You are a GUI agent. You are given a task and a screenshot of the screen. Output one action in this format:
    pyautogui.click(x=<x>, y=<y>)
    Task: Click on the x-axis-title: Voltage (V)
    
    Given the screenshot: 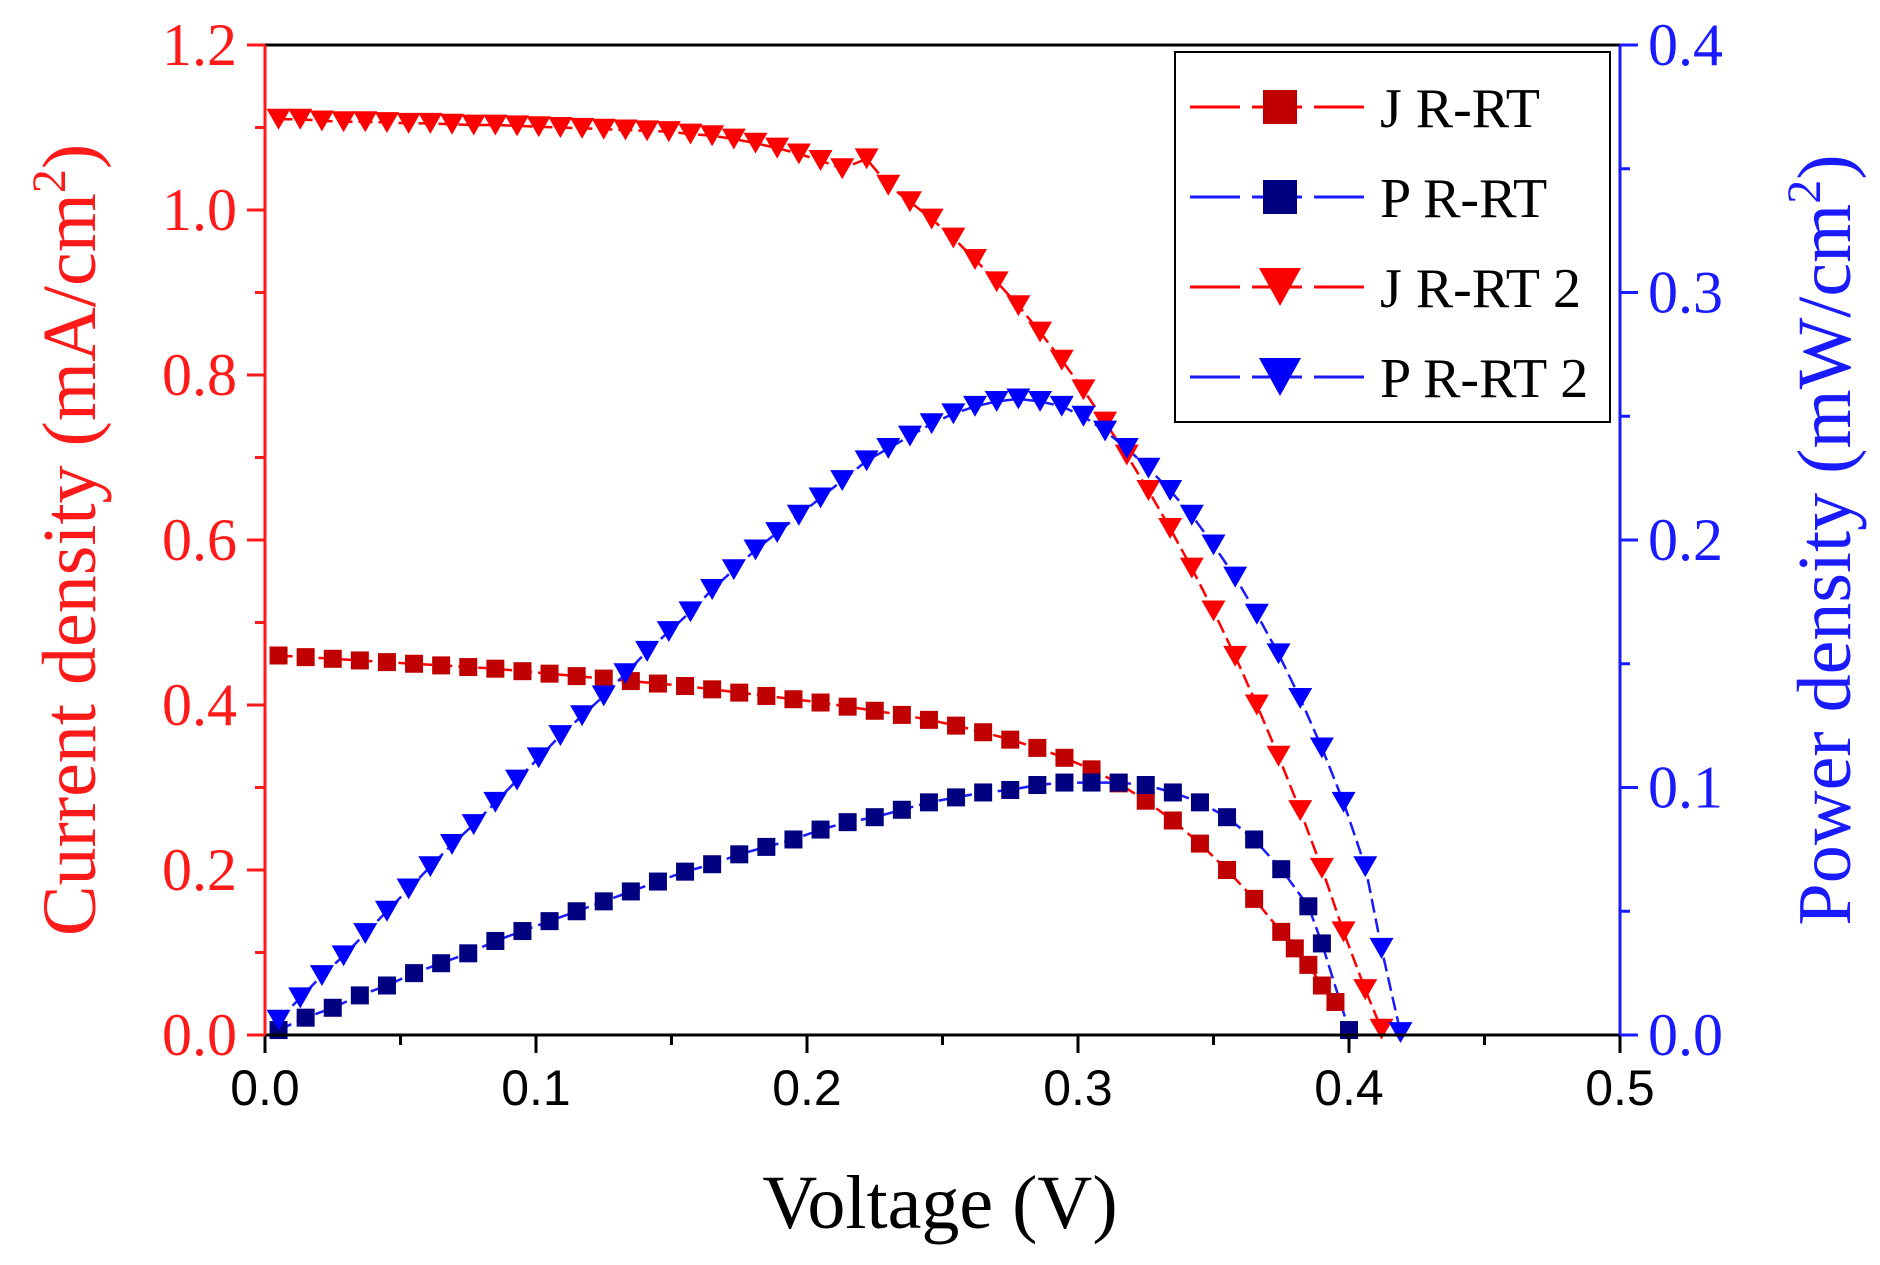 What is the action you would take?
    pyautogui.click(x=939, y=1203)
    